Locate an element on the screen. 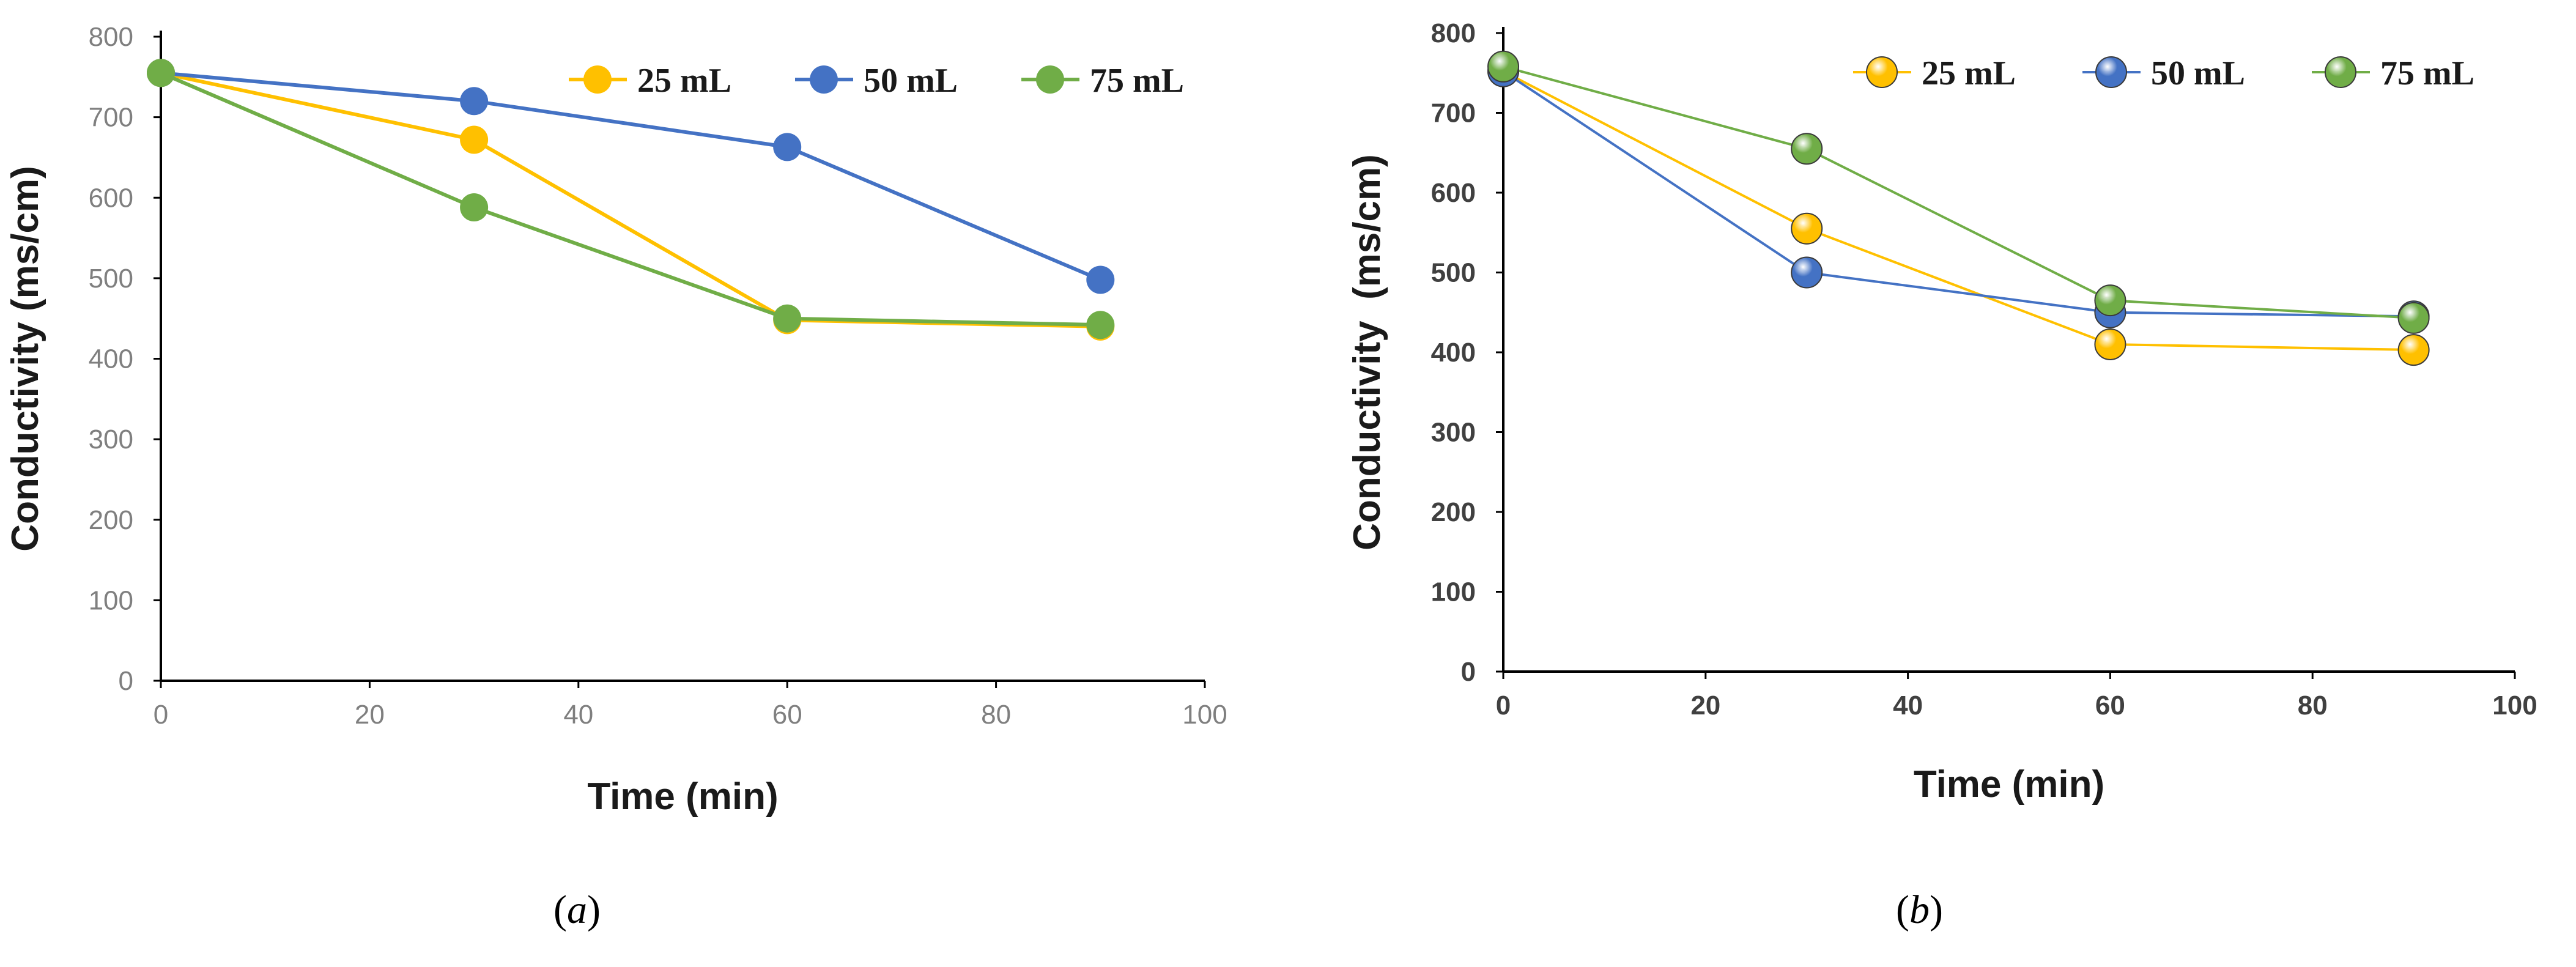 This screenshot has width=2576, height=967. panel-letter-b: b is located at coordinates (1919, 910).